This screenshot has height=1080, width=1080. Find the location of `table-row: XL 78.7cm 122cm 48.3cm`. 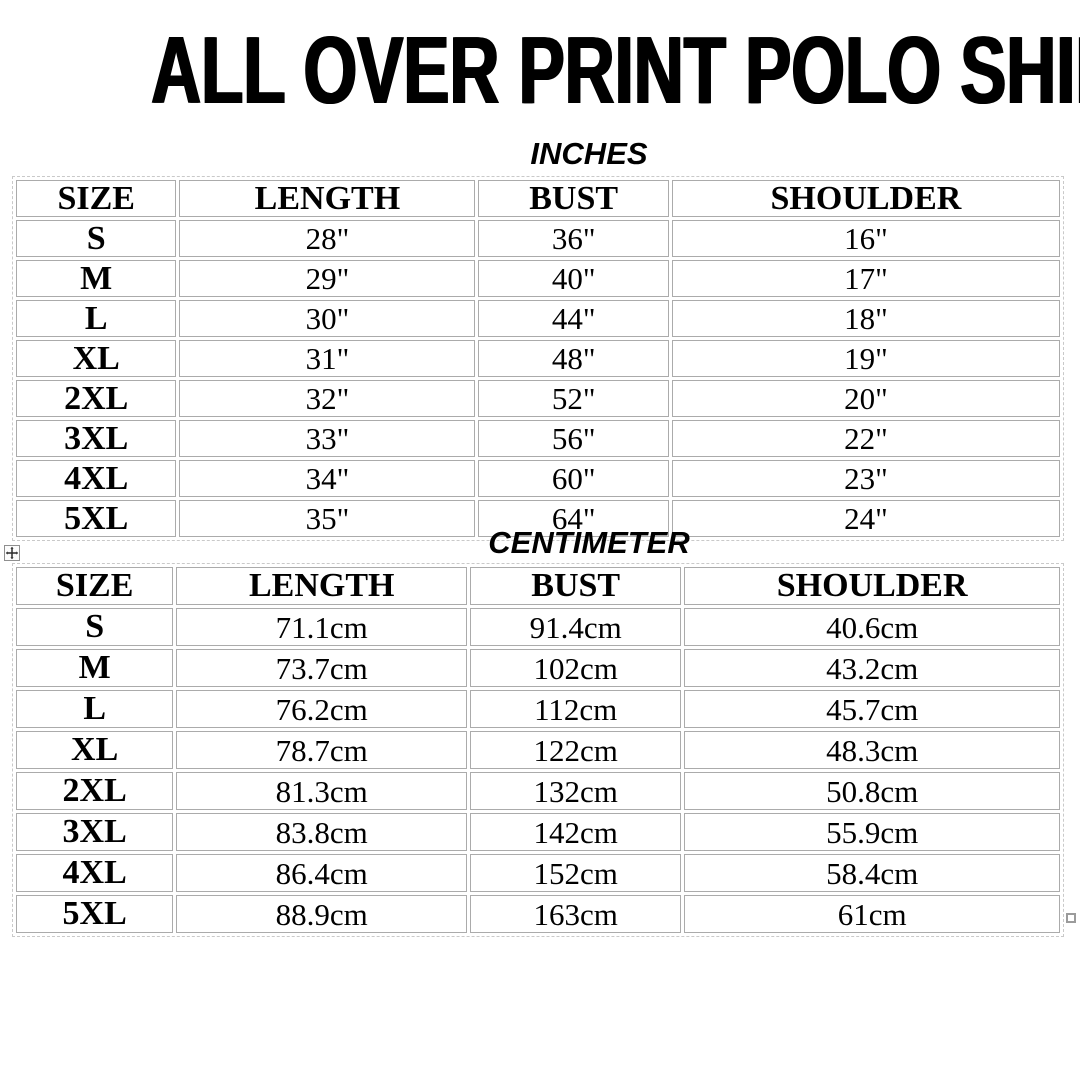

table-row: XL 78.7cm 122cm 48.3cm is located at coordinates (538, 750).